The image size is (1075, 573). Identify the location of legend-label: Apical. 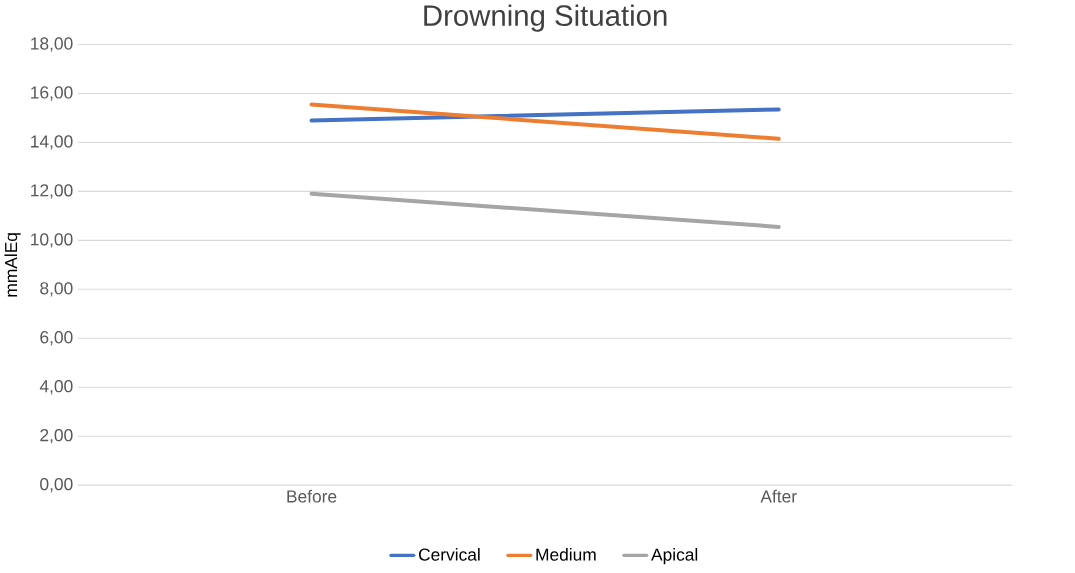
(674, 556).